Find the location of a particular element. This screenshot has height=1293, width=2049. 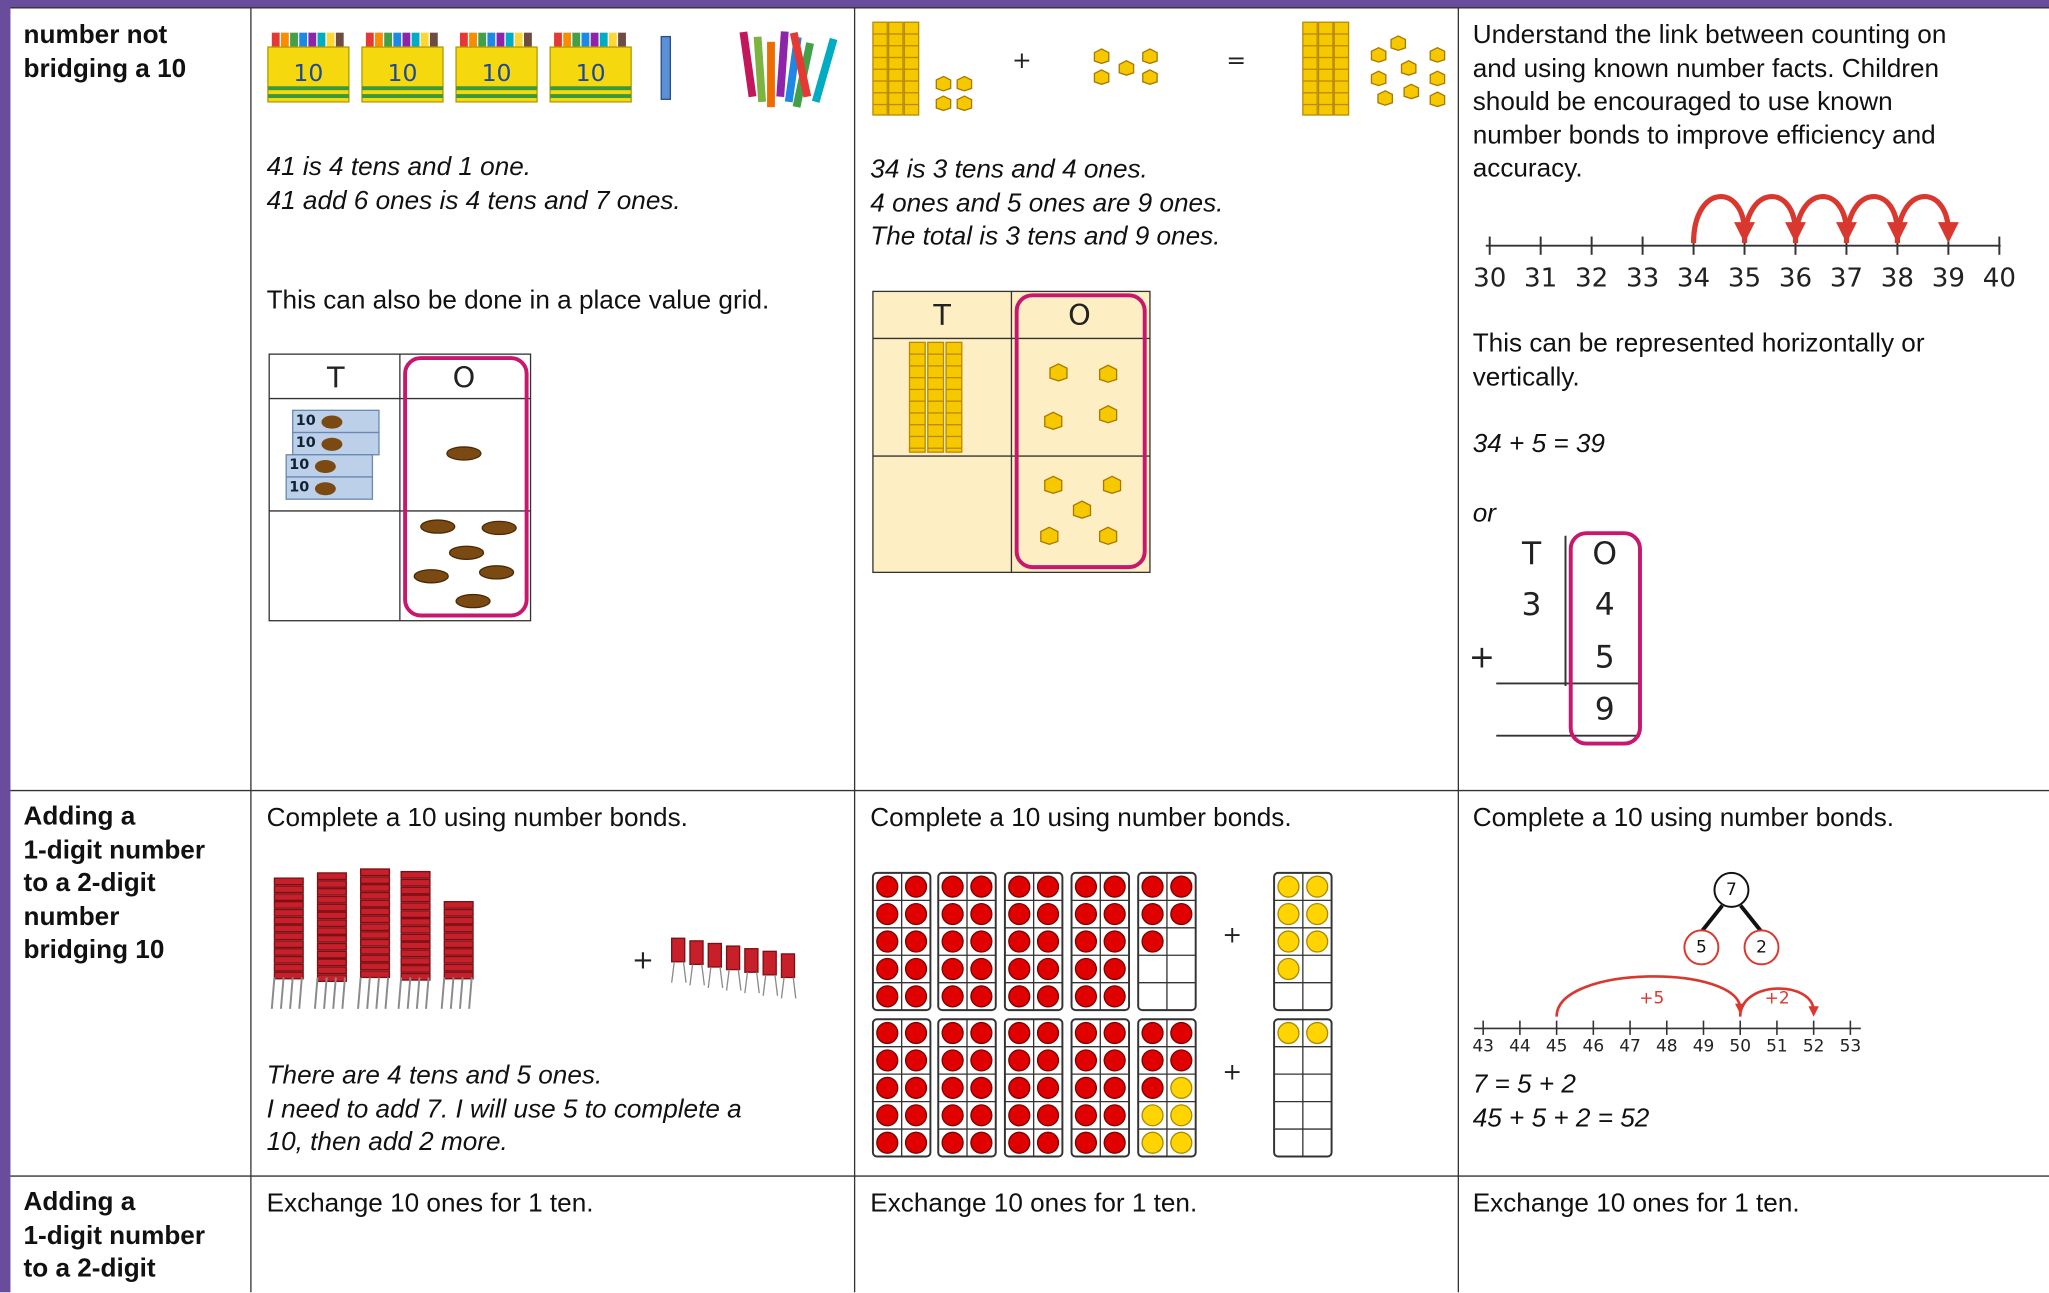

ten-rod is located at coordinates (936, 397).